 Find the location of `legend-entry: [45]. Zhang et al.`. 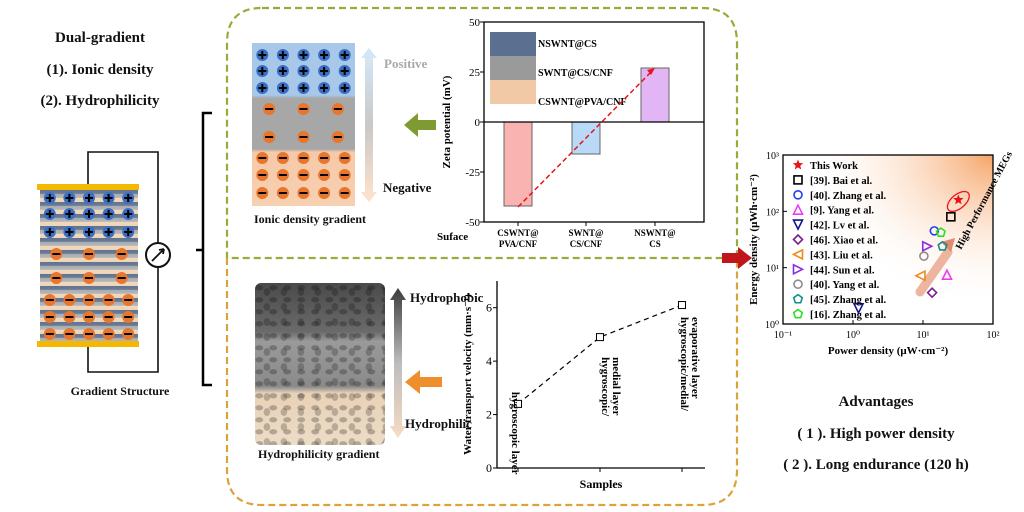

legend-entry: [45]. Zhang et al. is located at coordinates (839, 299).